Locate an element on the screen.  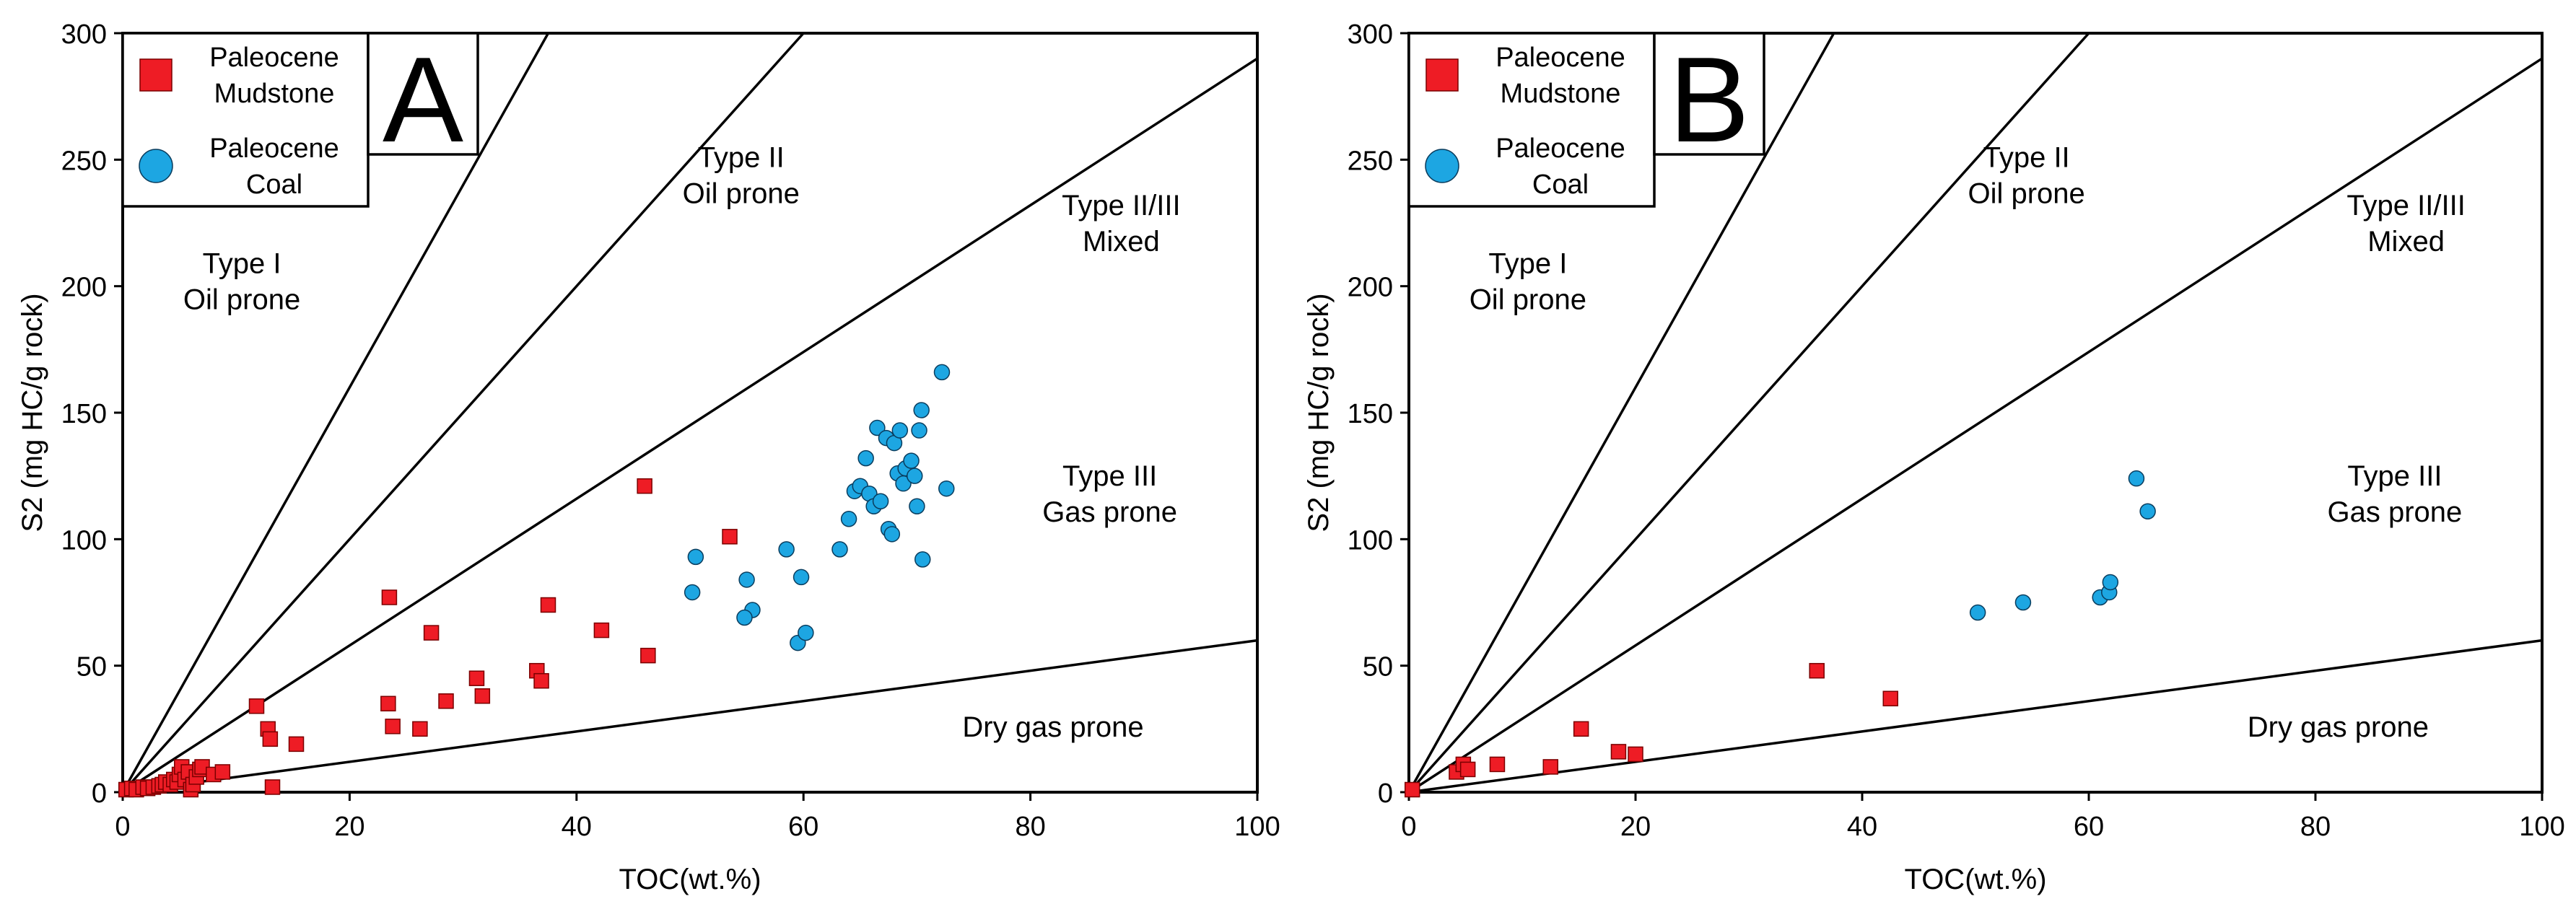
panel-a-x-tick-label-100: 100 is located at coordinates (1257, 827).